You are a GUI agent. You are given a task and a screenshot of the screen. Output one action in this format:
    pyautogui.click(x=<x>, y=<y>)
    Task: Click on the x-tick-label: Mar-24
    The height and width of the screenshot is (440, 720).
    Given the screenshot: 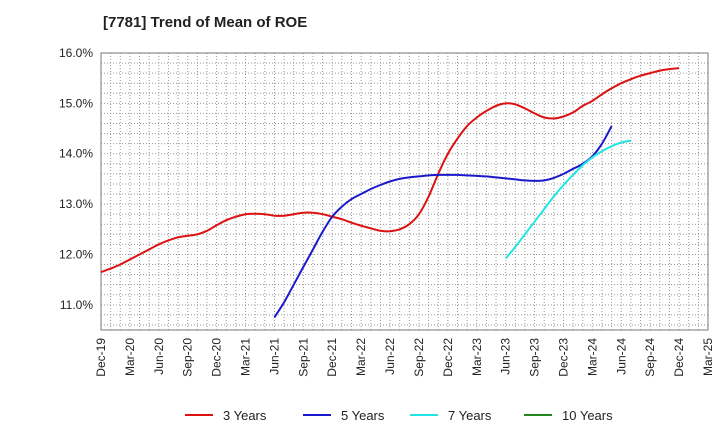 What is the action you would take?
    pyautogui.click(x=592, y=357)
    